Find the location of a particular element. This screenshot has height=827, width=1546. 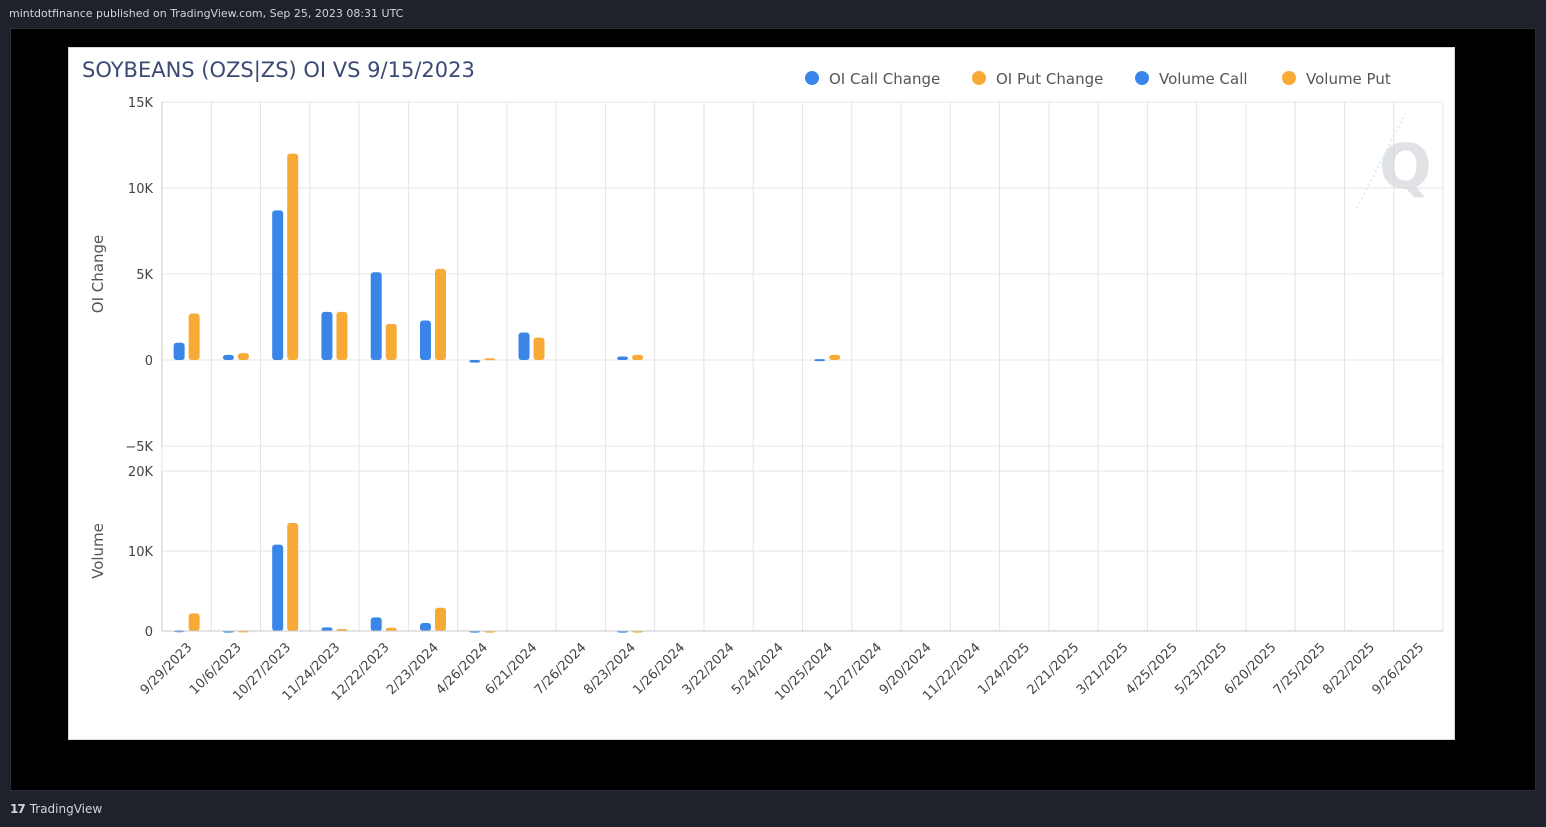

y-tick-label: −5K is located at coordinates (139, 447).